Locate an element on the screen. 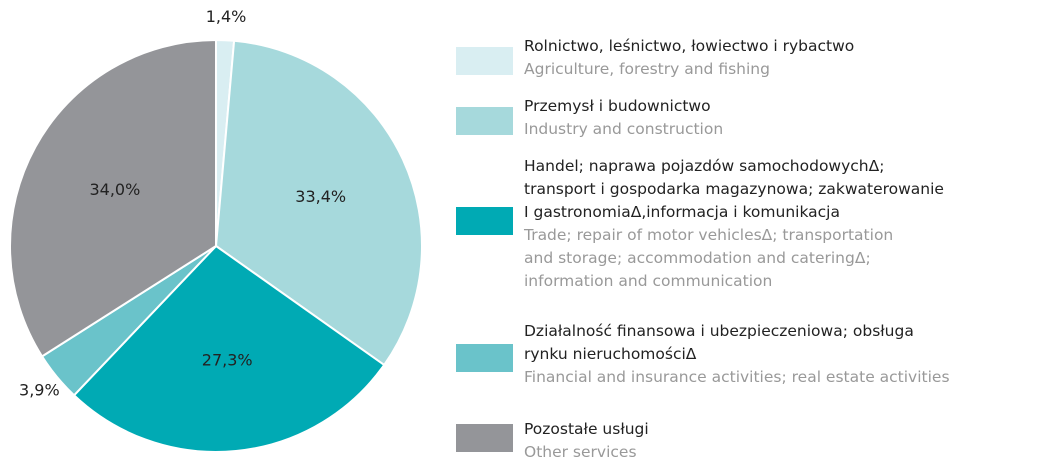 The image size is (1053, 462). slice-label: 3,9% is located at coordinates (39, 390).